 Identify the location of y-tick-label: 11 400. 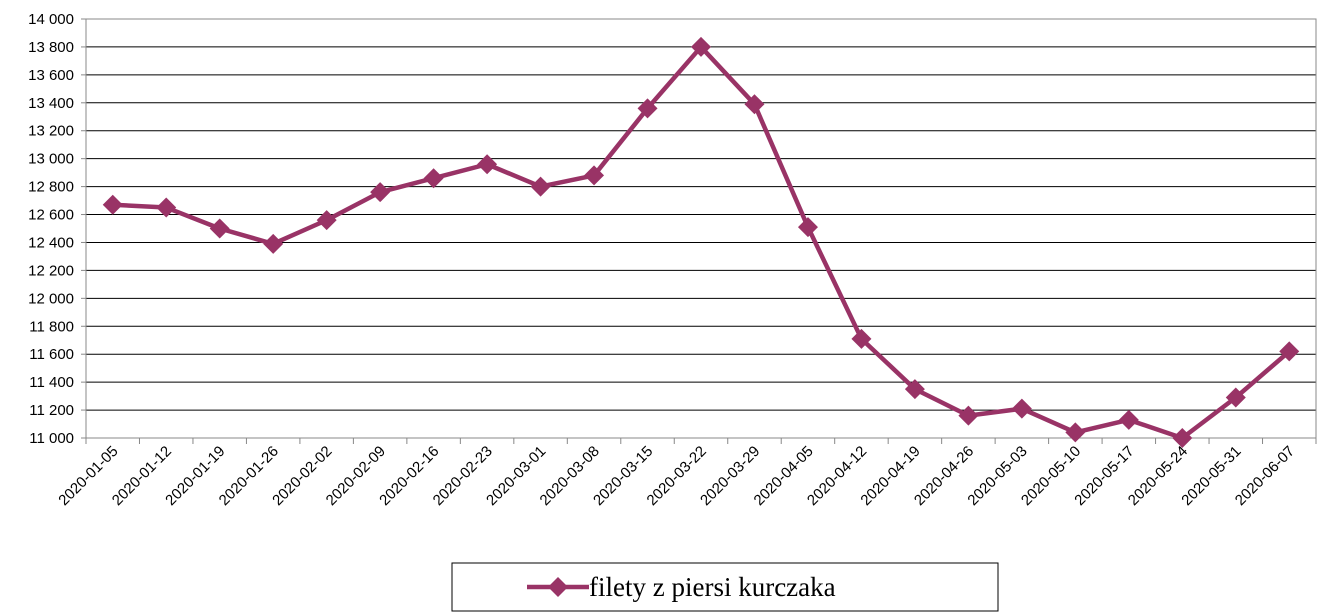
(51, 382).